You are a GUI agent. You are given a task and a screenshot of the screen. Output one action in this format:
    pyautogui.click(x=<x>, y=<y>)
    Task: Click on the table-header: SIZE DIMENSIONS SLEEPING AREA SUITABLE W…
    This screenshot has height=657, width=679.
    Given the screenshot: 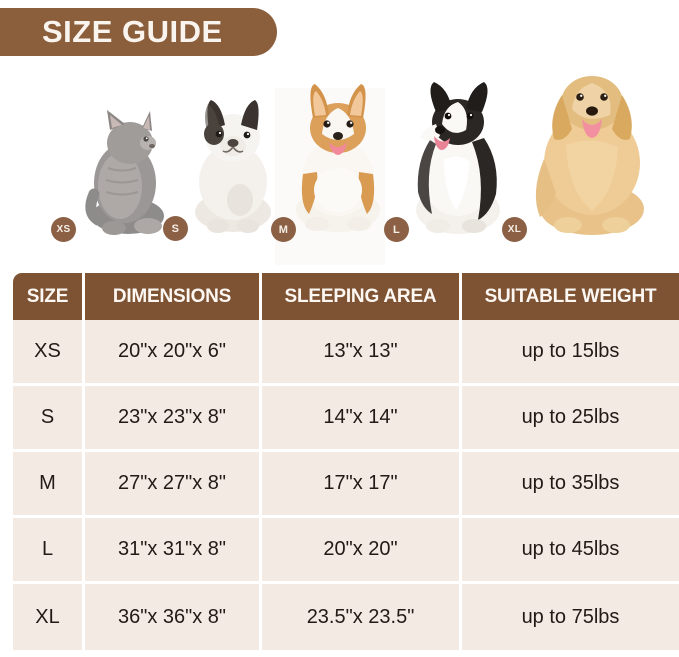 What is the action you would take?
    pyautogui.click(x=346, y=296)
    